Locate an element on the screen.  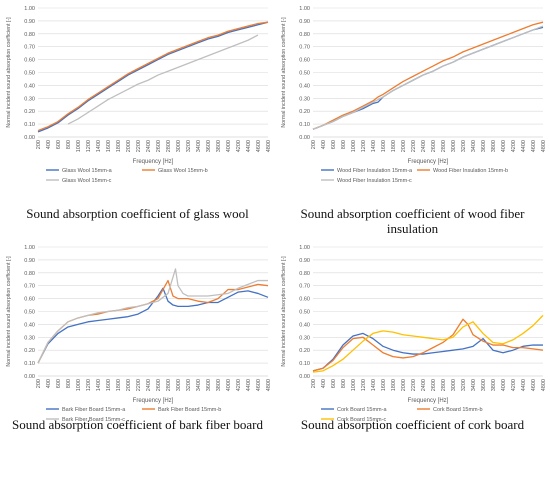
legend-label: Bark Fiber Board 15mm-b is located at coordinates (189, 410).